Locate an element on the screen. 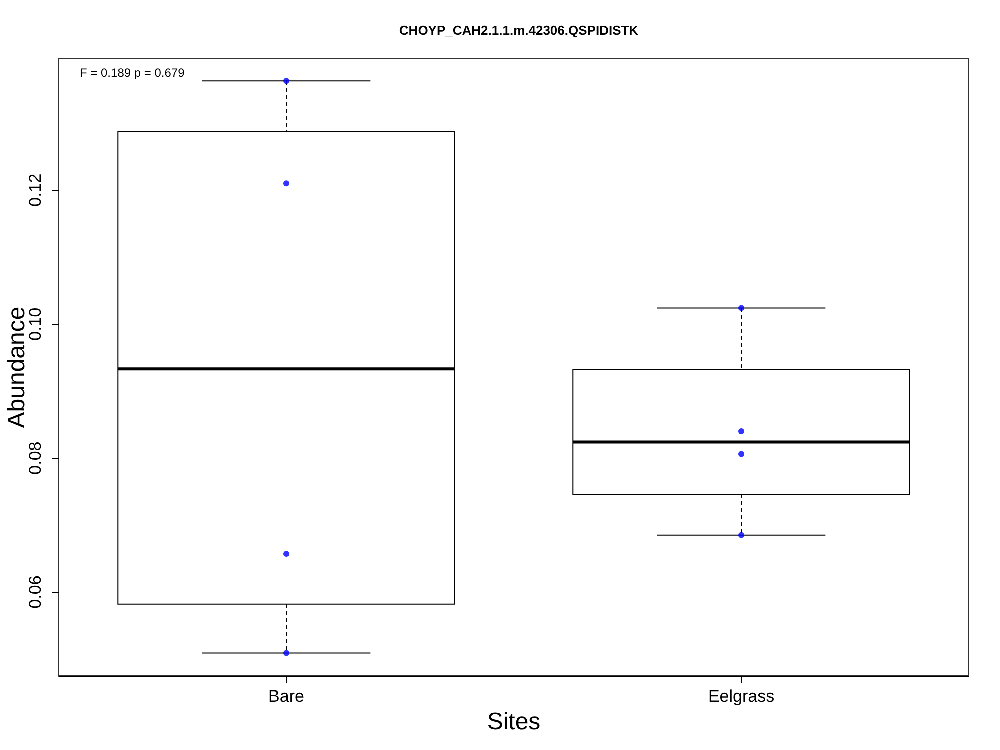 The height and width of the screenshot is (750, 1000). y-tick-label: 0.08 is located at coordinates (35, 458).